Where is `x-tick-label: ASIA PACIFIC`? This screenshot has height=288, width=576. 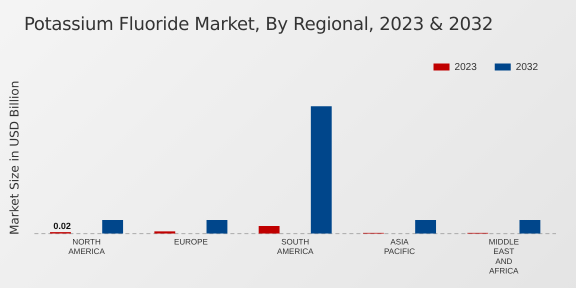
x-tick-label: ASIA PACIFIC is located at coordinates (400, 247).